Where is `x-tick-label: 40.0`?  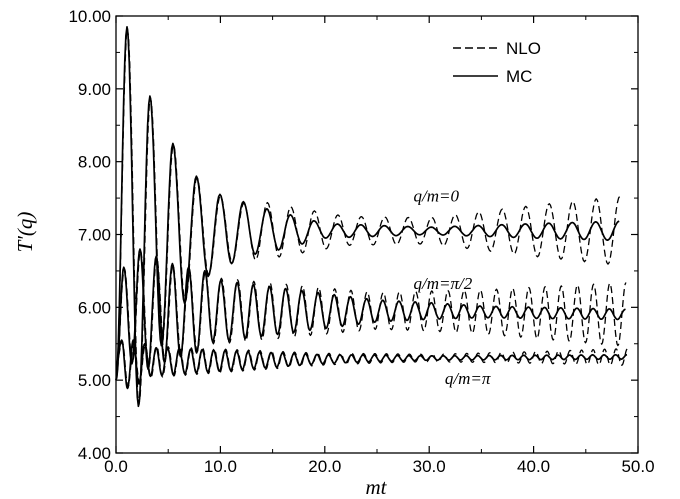 x-tick-label: 40.0 is located at coordinates (533, 466).